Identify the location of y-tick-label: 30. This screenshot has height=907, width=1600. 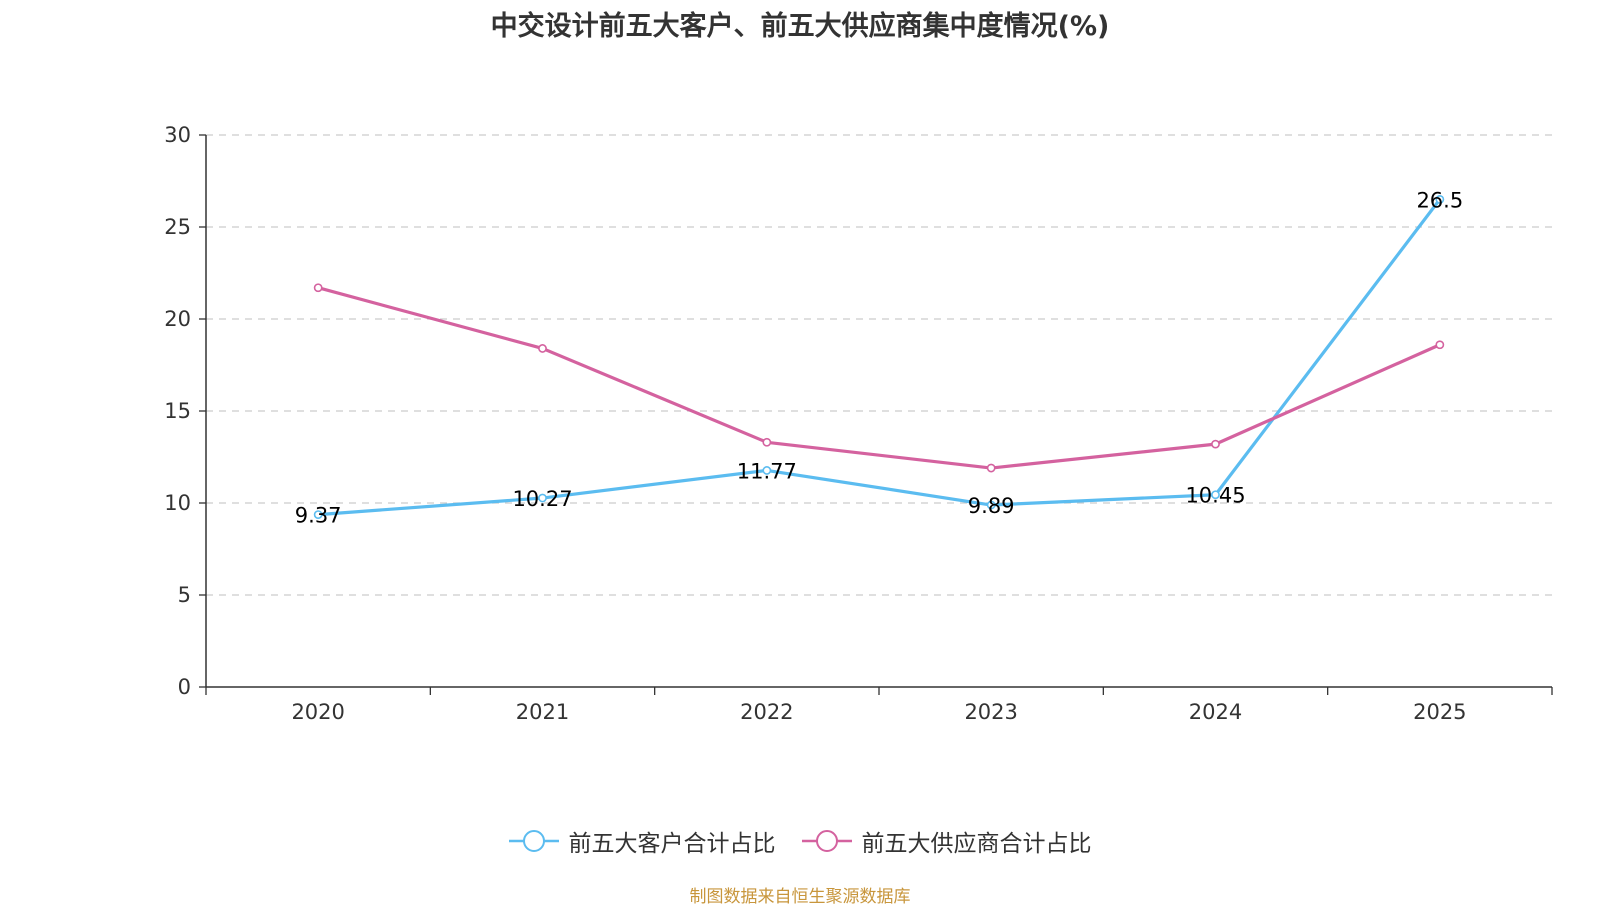
(177, 135).